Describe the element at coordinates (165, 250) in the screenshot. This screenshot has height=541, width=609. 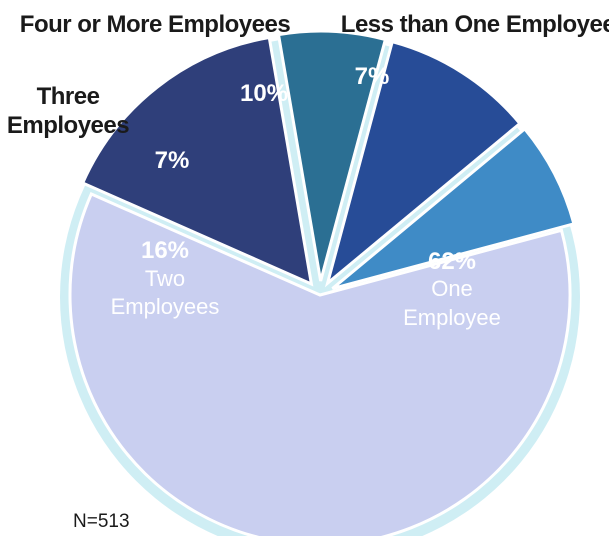
I see `value-label-two: 16%` at that location.